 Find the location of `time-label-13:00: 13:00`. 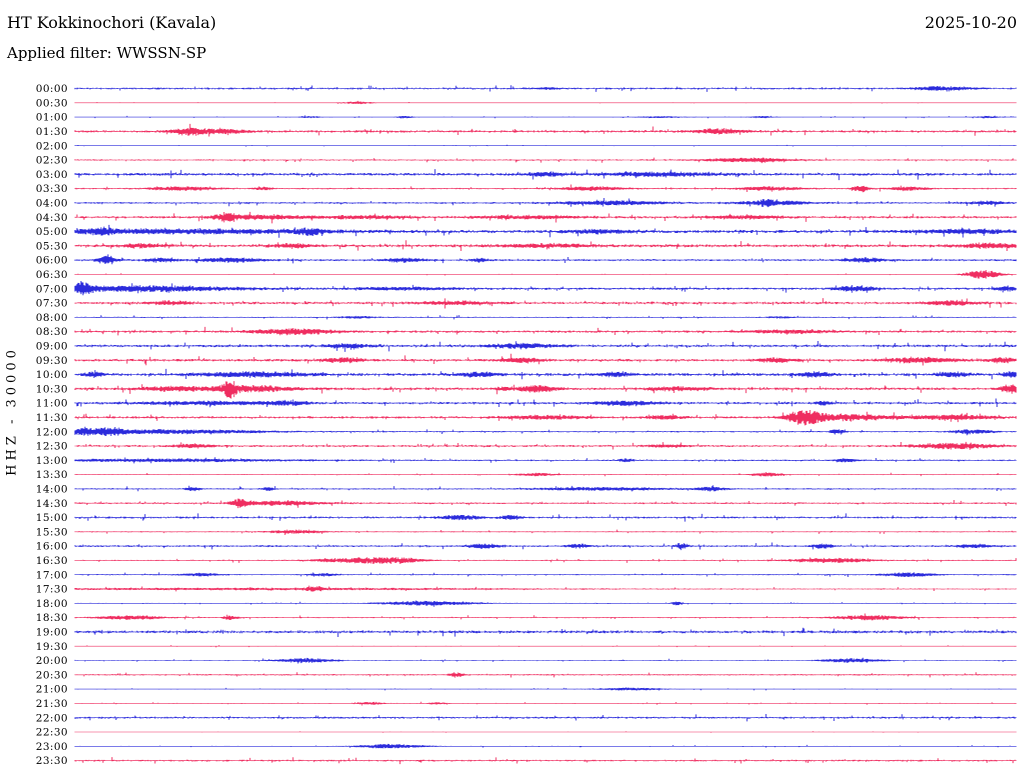

time-label-13:00: 13:00 is located at coordinates (52, 461).